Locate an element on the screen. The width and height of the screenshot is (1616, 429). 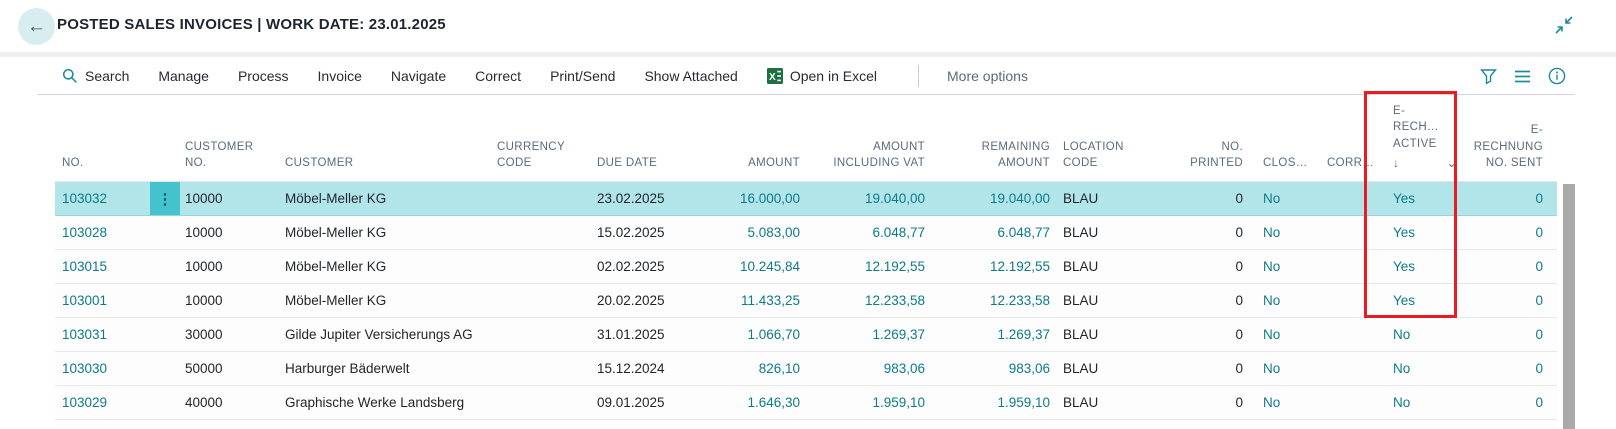
column-header-location-code: LOCATION CODE is located at coordinates (1093, 155).